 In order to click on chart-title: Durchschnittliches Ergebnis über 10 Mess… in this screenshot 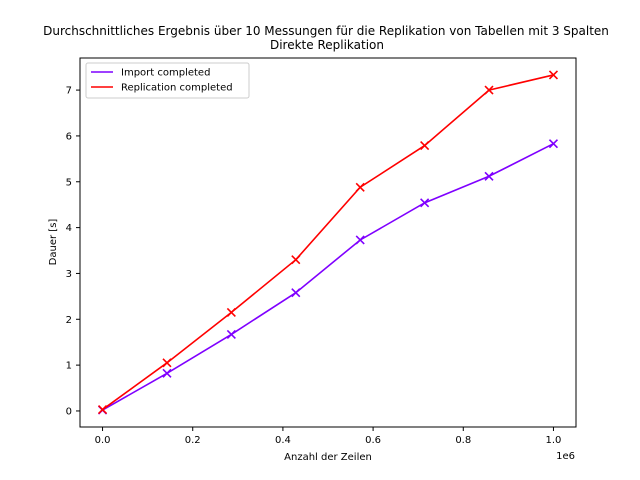, I will do `click(326, 31)`.